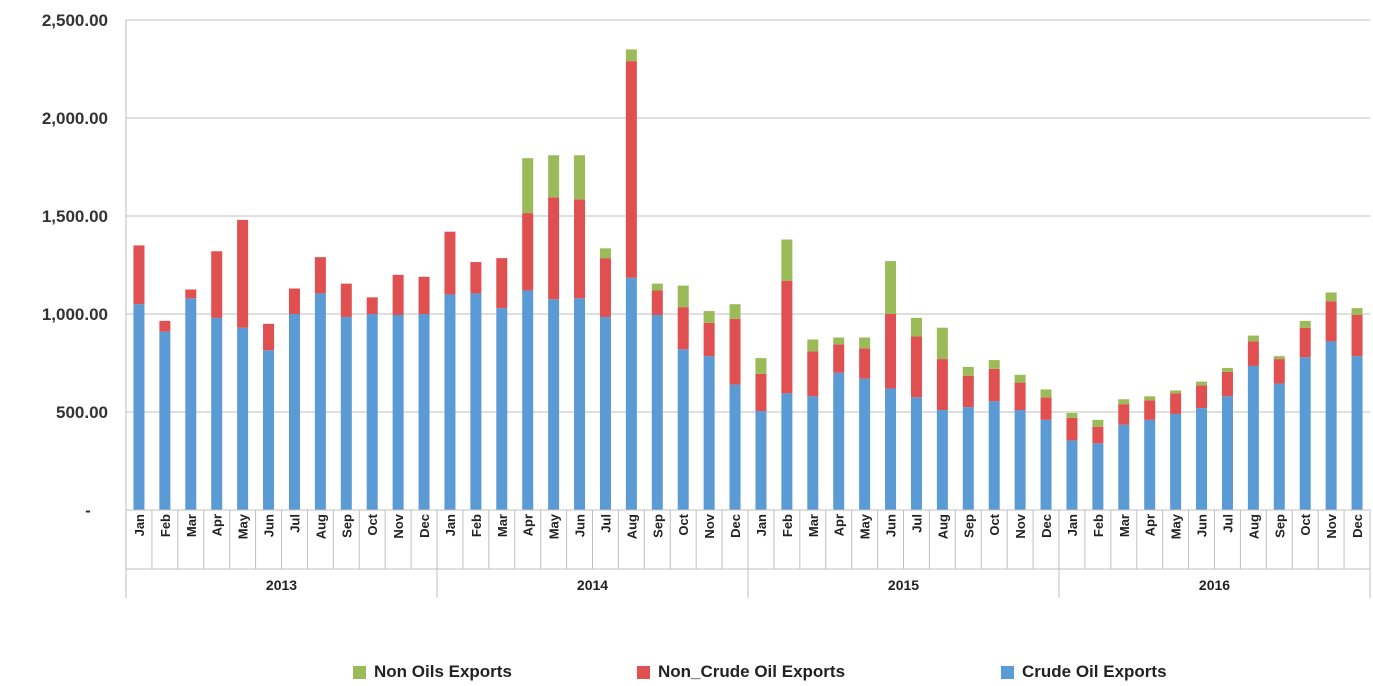 This screenshot has width=1373, height=686. Describe the element at coordinates (865, 526) in the screenshot. I see `x-tick-label: May` at that location.